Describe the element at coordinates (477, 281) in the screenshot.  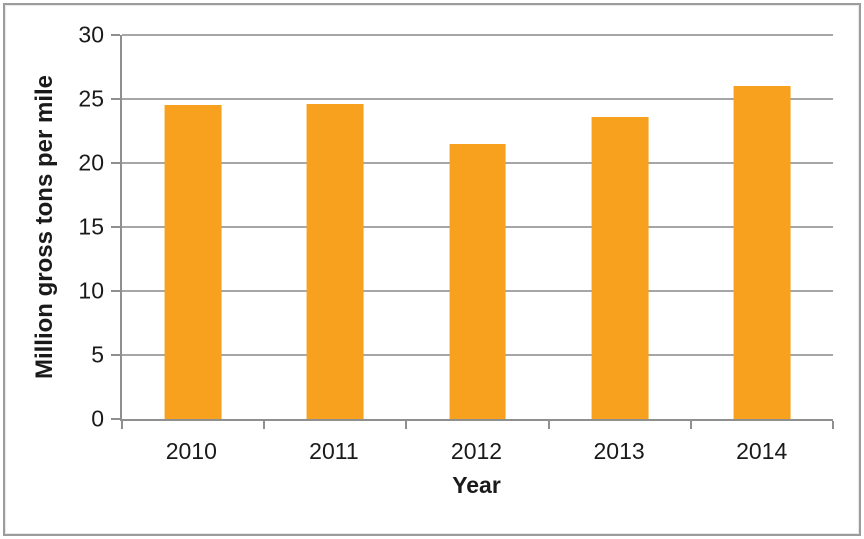
I see `bar-2012` at that location.